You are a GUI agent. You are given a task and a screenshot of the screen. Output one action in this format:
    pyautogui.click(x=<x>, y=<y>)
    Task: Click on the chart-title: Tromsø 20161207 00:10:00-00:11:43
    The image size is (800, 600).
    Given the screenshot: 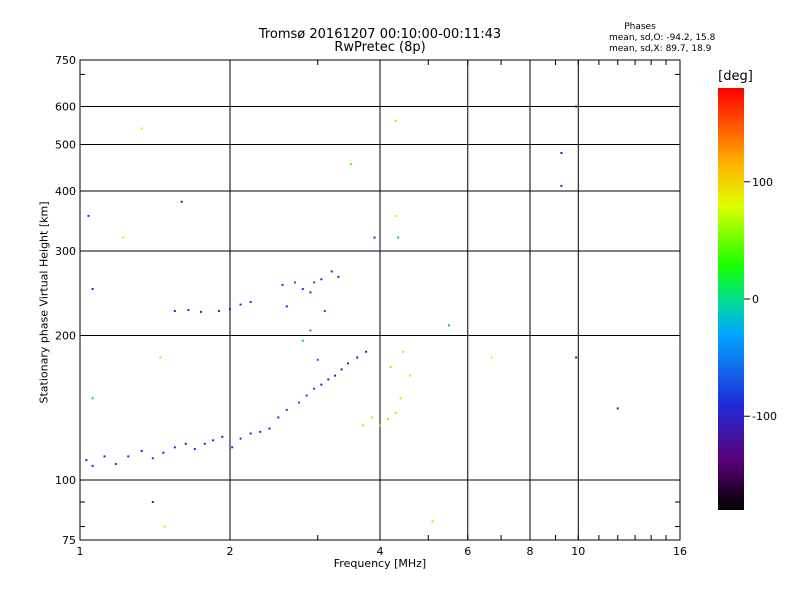 What is the action you would take?
    pyautogui.click(x=380, y=34)
    